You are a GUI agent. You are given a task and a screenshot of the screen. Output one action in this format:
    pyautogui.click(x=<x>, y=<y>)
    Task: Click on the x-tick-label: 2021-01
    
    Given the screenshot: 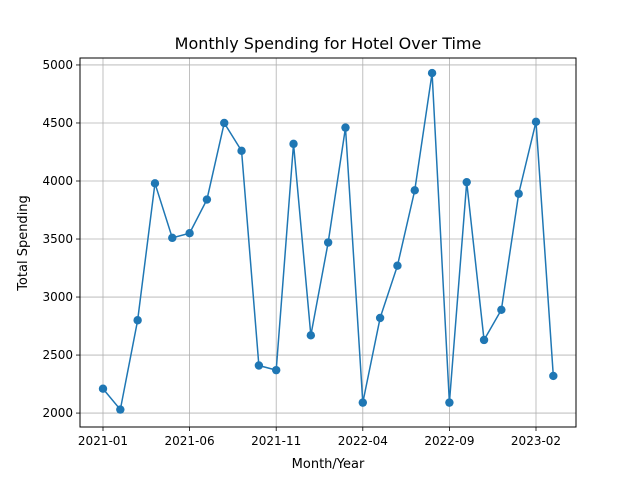 What is the action you would take?
    pyautogui.click(x=103, y=441)
    